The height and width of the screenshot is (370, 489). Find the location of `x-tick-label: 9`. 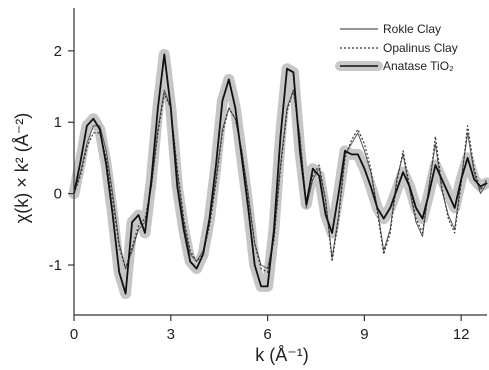

x-tick-label: 9 is located at coordinates (364, 334).